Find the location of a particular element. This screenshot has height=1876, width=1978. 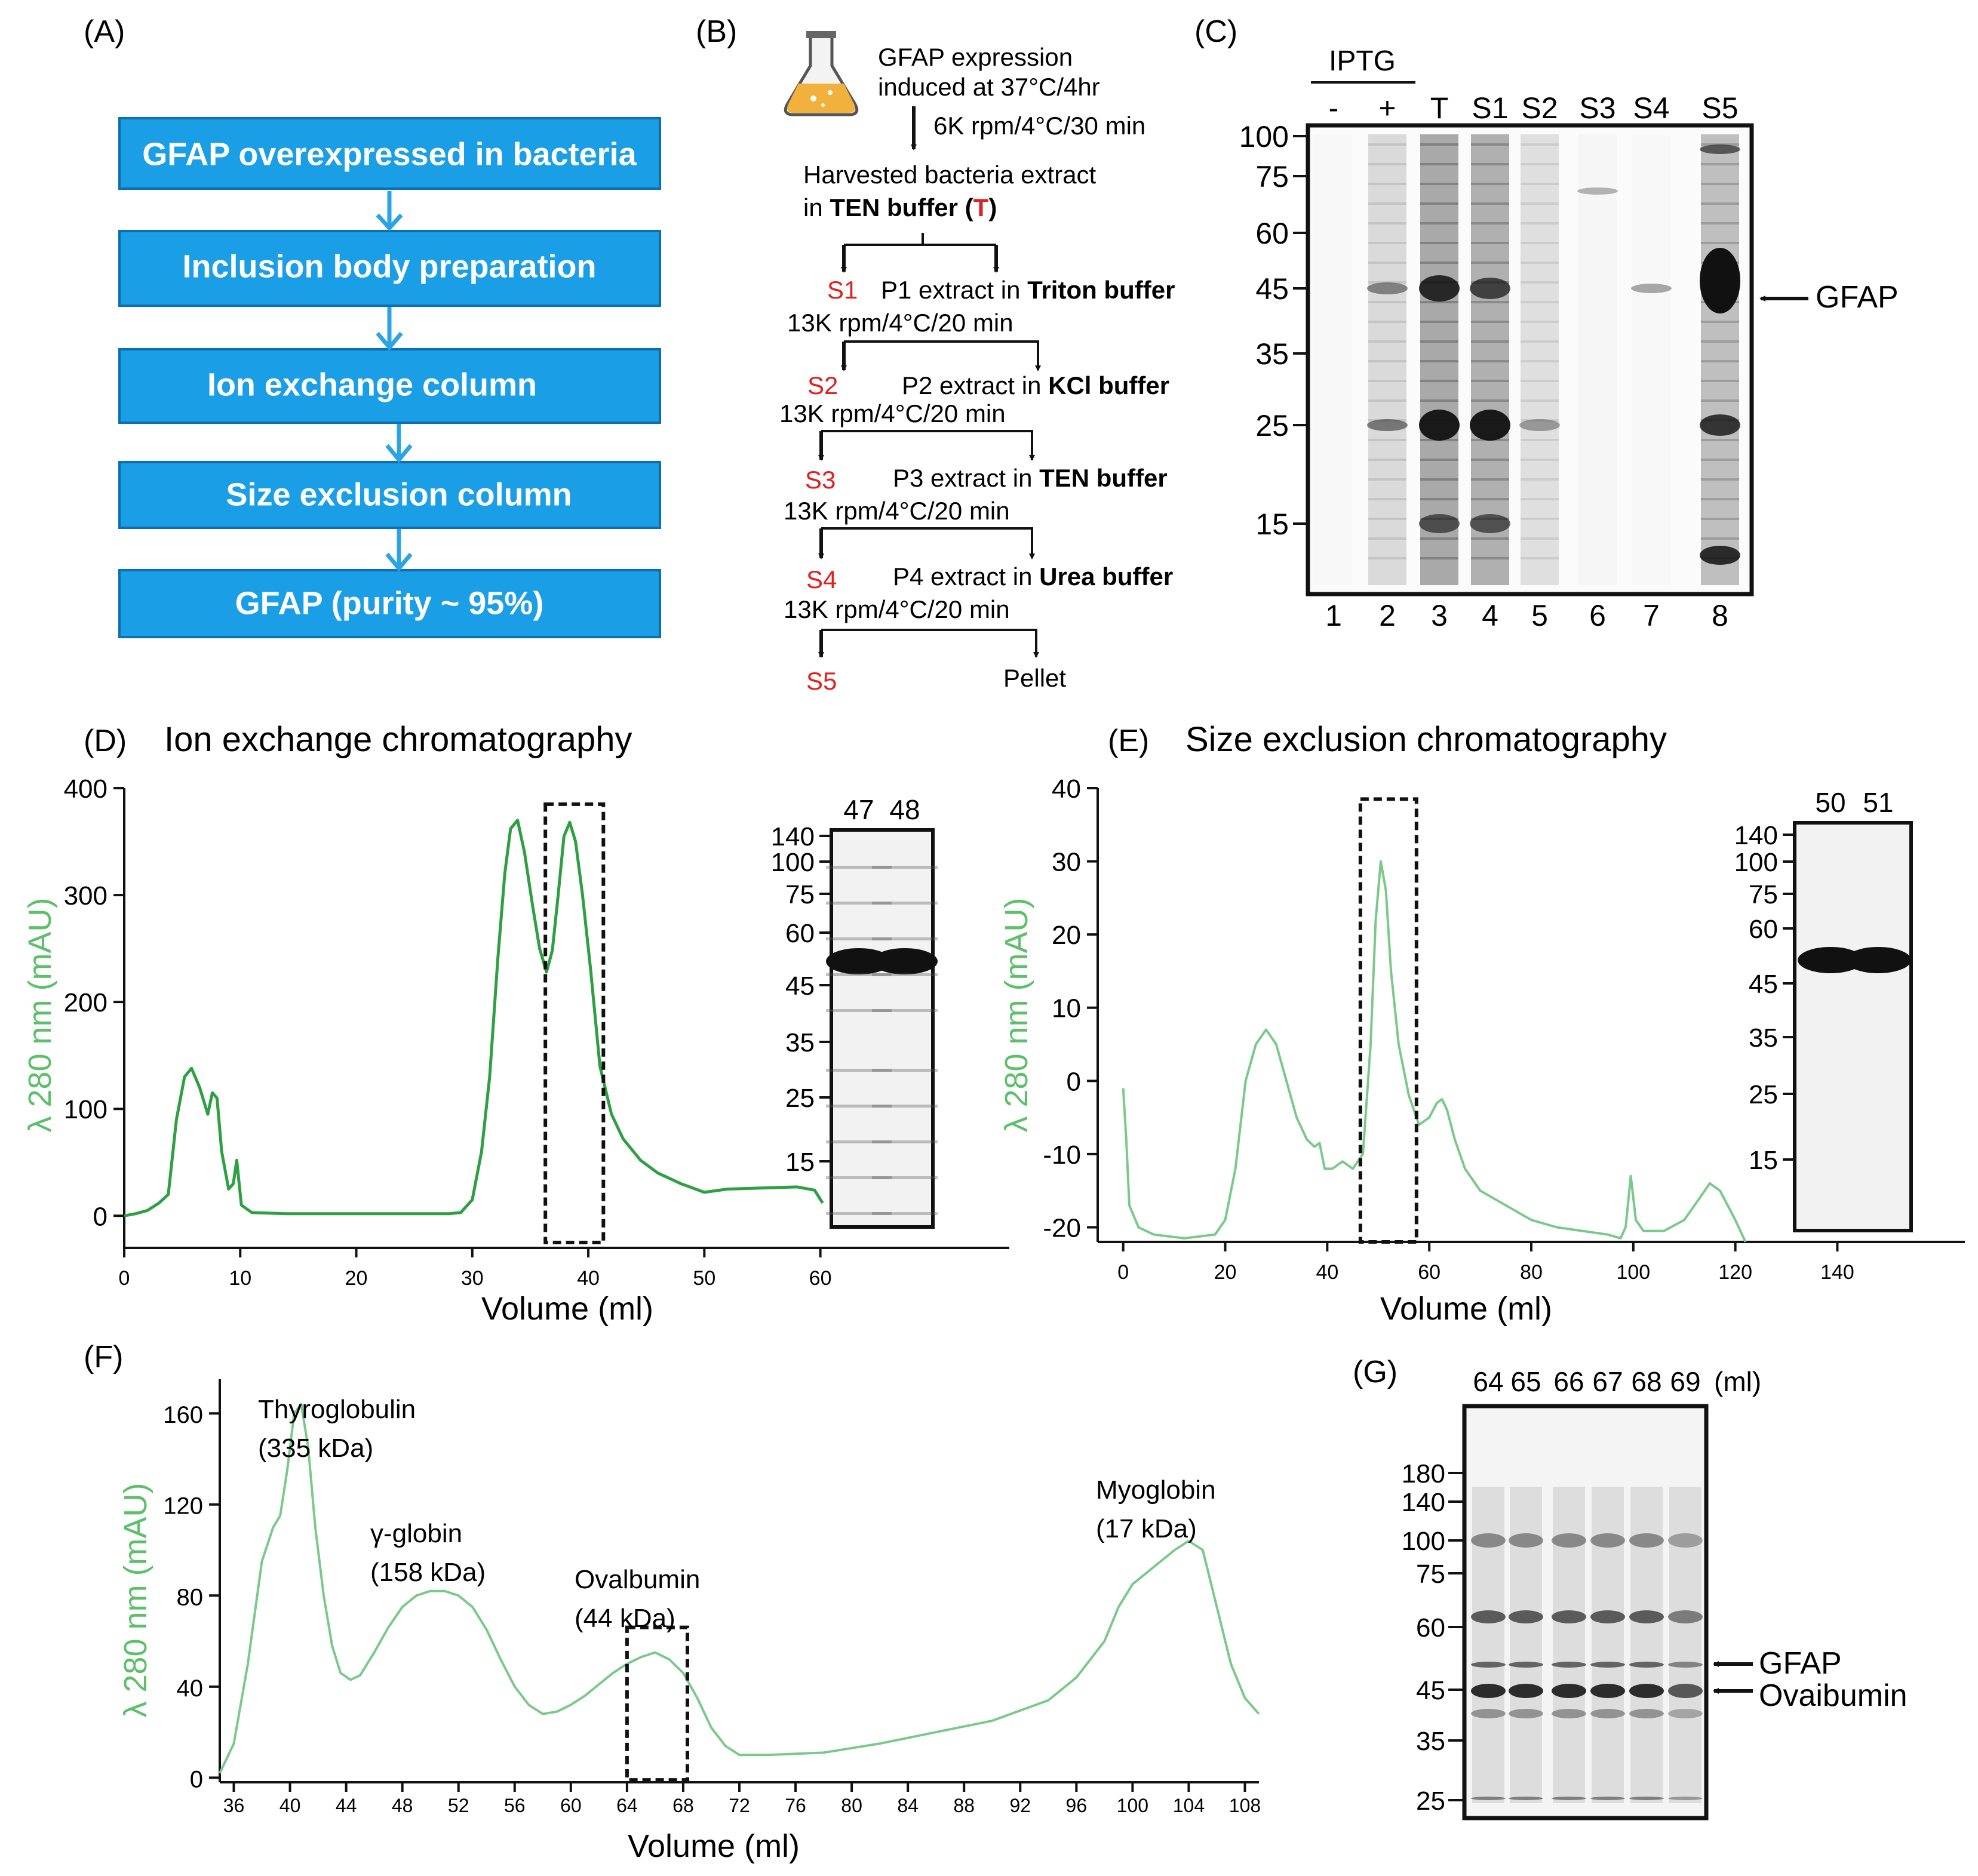

inset-frame is located at coordinates (882, 1028).